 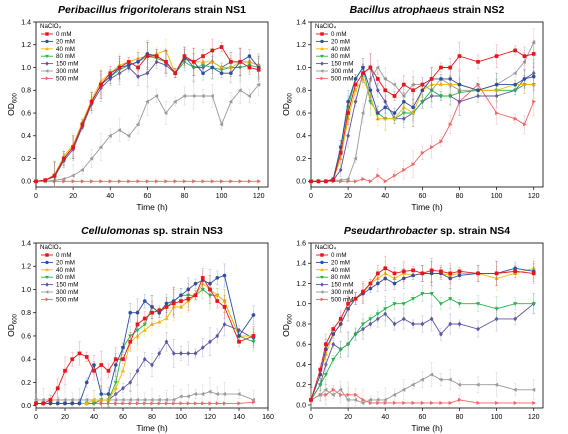 I want to click on y-tick-label: 0.4, so click(x=301, y=136).